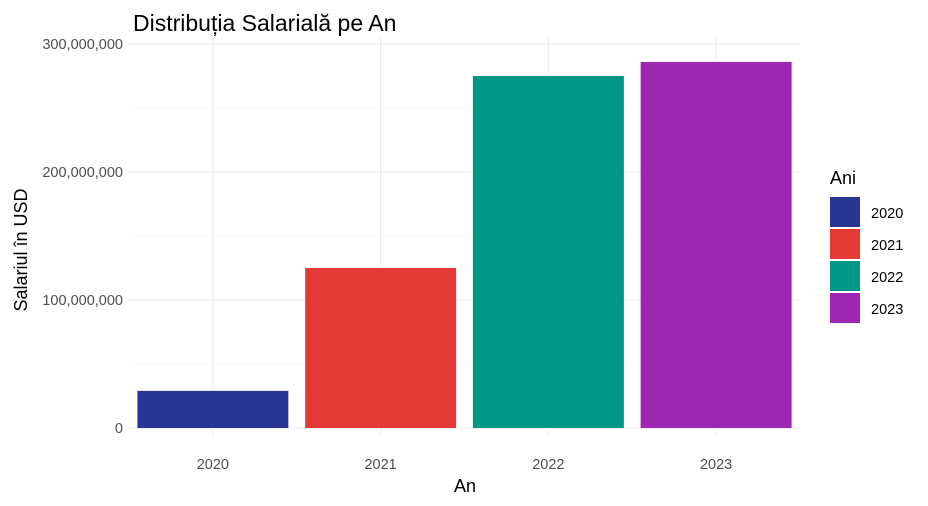 The width and height of the screenshot is (928, 506). What do you see at coordinates (887, 310) in the screenshot?
I see `legend-label-2023: 2023` at bounding box center [887, 310].